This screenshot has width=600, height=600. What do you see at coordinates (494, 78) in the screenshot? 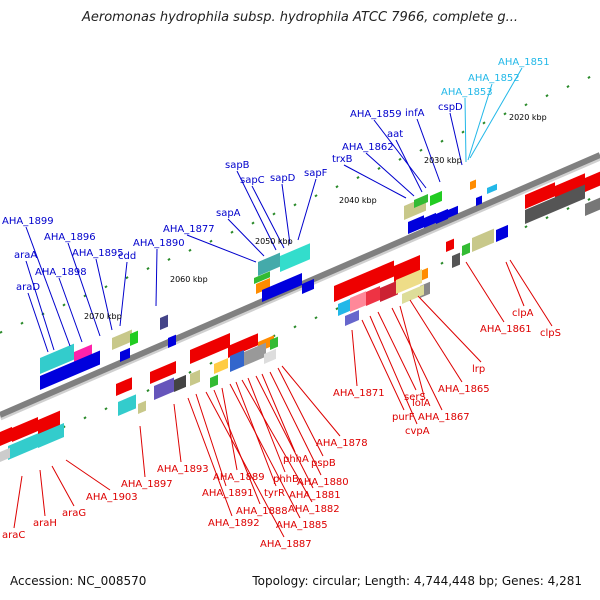
I see `gene-label-top: AHA_1852` at bounding box center [494, 78].